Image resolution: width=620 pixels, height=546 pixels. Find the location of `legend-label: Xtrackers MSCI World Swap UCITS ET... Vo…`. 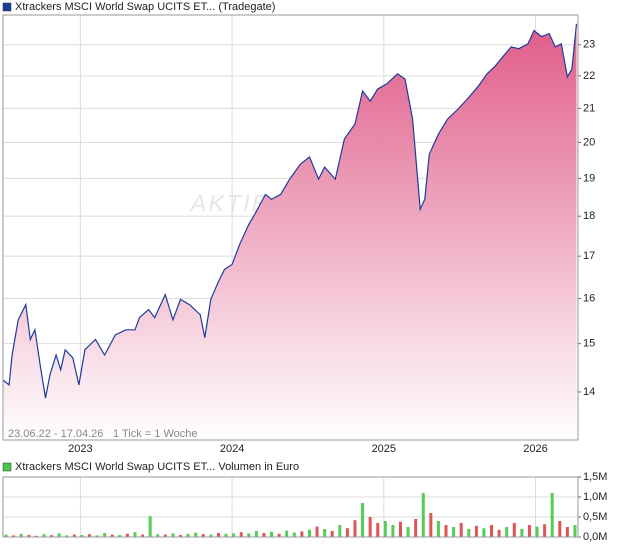

legend-label: Xtrackers MSCI World Swap UCITS ET... Vo… is located at coordinates (157, 467).